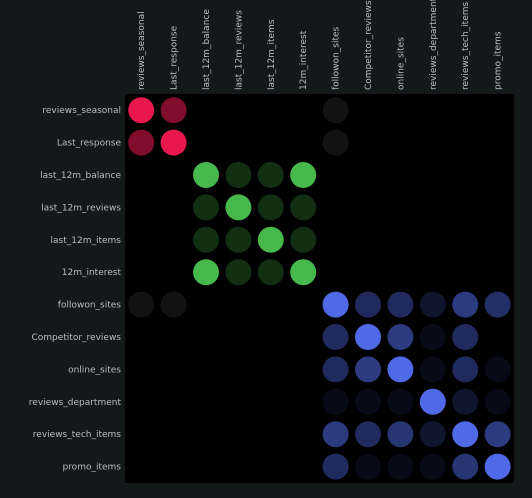 The image size is (532, 498). What do you see at coordinates (335, 110) in the screenshot?
I see `heatmap-cell-reviews_seasonal-followon_sites` at bounding box center [335, 110].